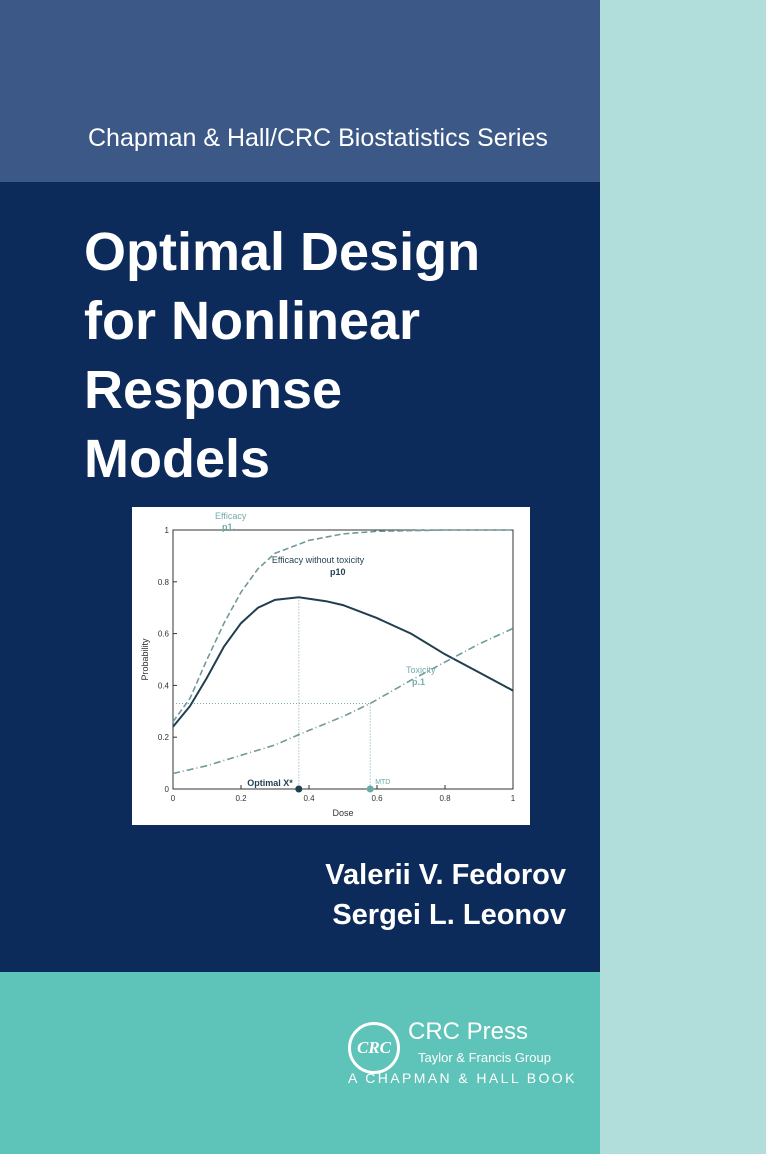  Describe the element at coordinates (338, 572) in the screenshot. I see `series-label: p10` at that location.